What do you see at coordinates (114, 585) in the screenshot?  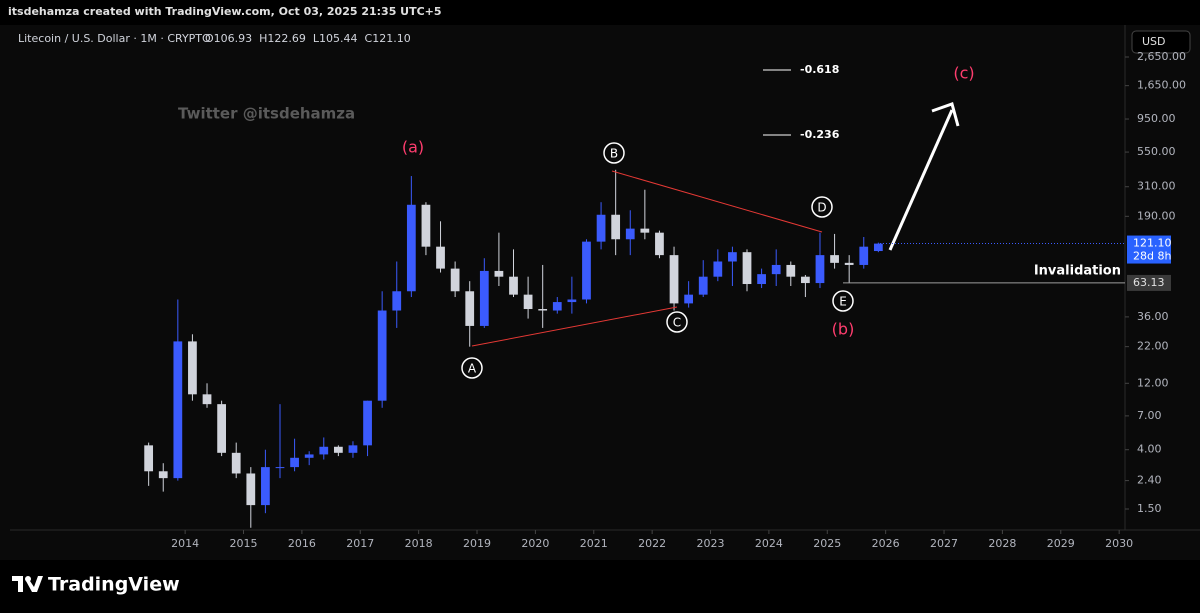 I see `brand: TradingView` at bounding box center [114, 585].